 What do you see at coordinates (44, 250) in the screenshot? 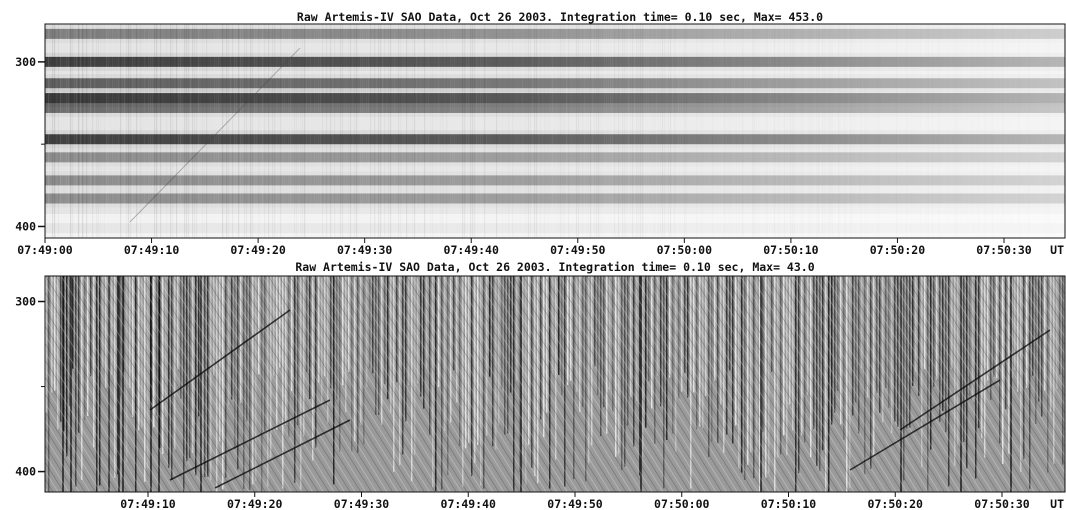
I see `x-tick-label: 07:49:00` at bounding box center [44, 250].